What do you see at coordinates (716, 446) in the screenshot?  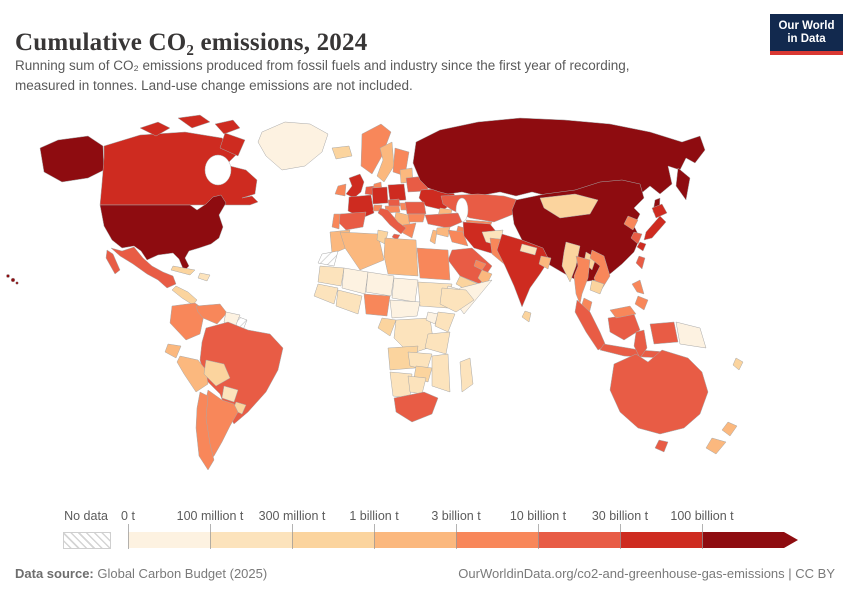 I see `country-new-zealand-south` at bounding box center [716, 446].